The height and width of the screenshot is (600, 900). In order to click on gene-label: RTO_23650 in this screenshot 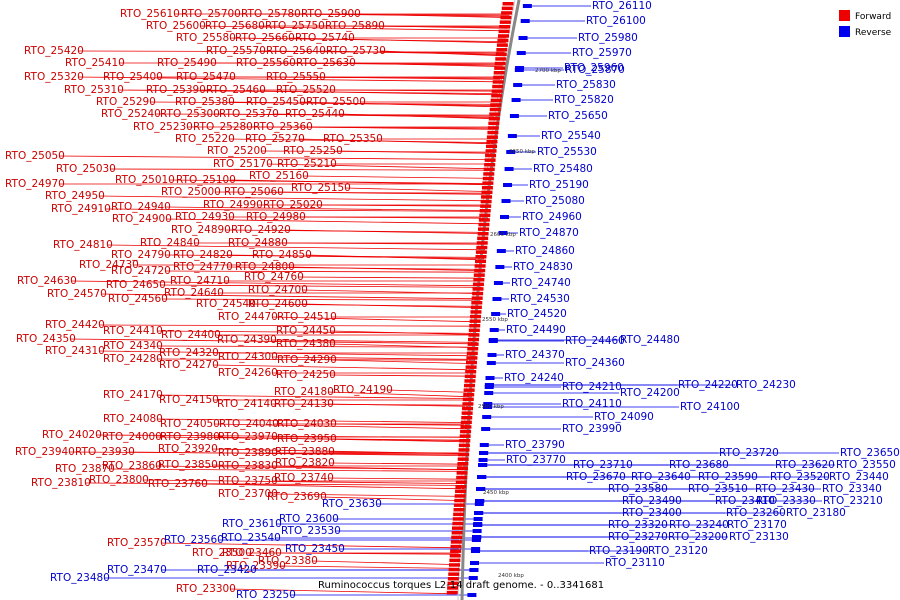, I will do `click(870, 453)`.